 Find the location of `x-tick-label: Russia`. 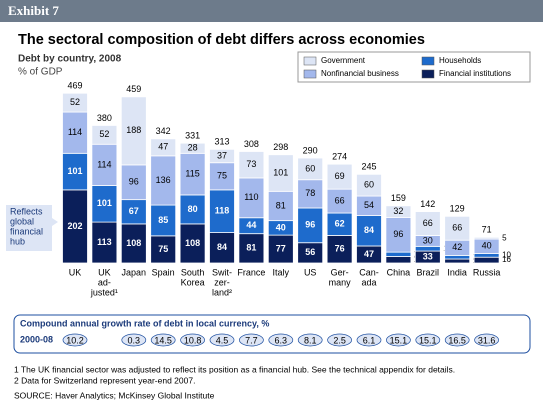

x-tick-label: Russia is located at coordinates (487, 272).